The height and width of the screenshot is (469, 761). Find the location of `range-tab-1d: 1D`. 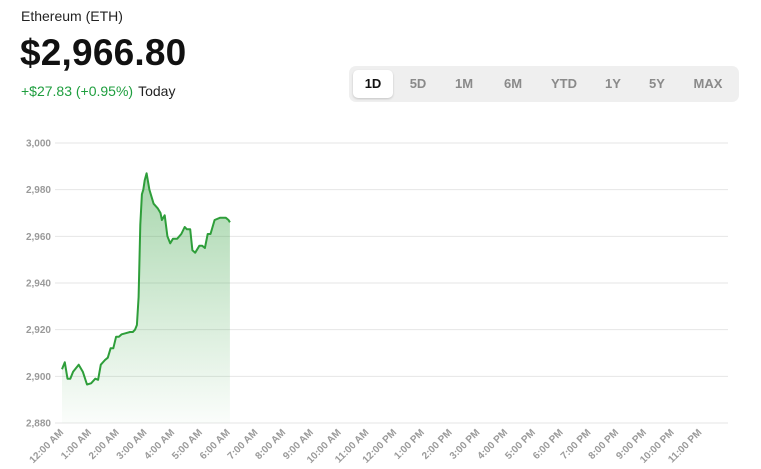

range-tab-1d: 1D is located at coordinates (373, 84).